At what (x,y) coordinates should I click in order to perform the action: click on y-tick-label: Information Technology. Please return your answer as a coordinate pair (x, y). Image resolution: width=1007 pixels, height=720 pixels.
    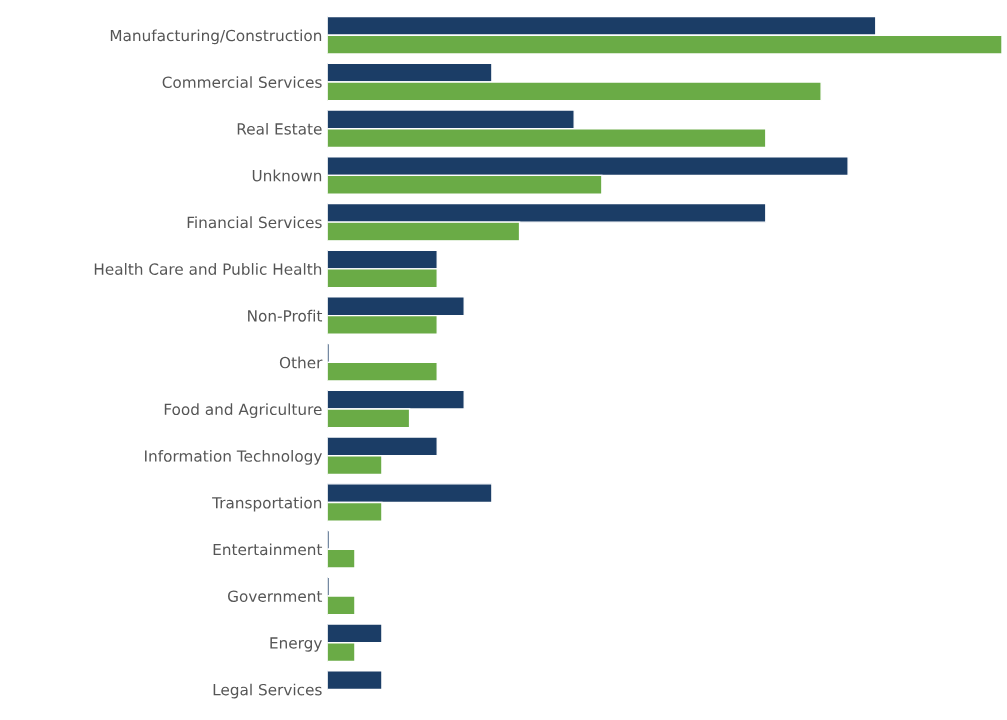
    Looking at the image, I should click on (233, 457).